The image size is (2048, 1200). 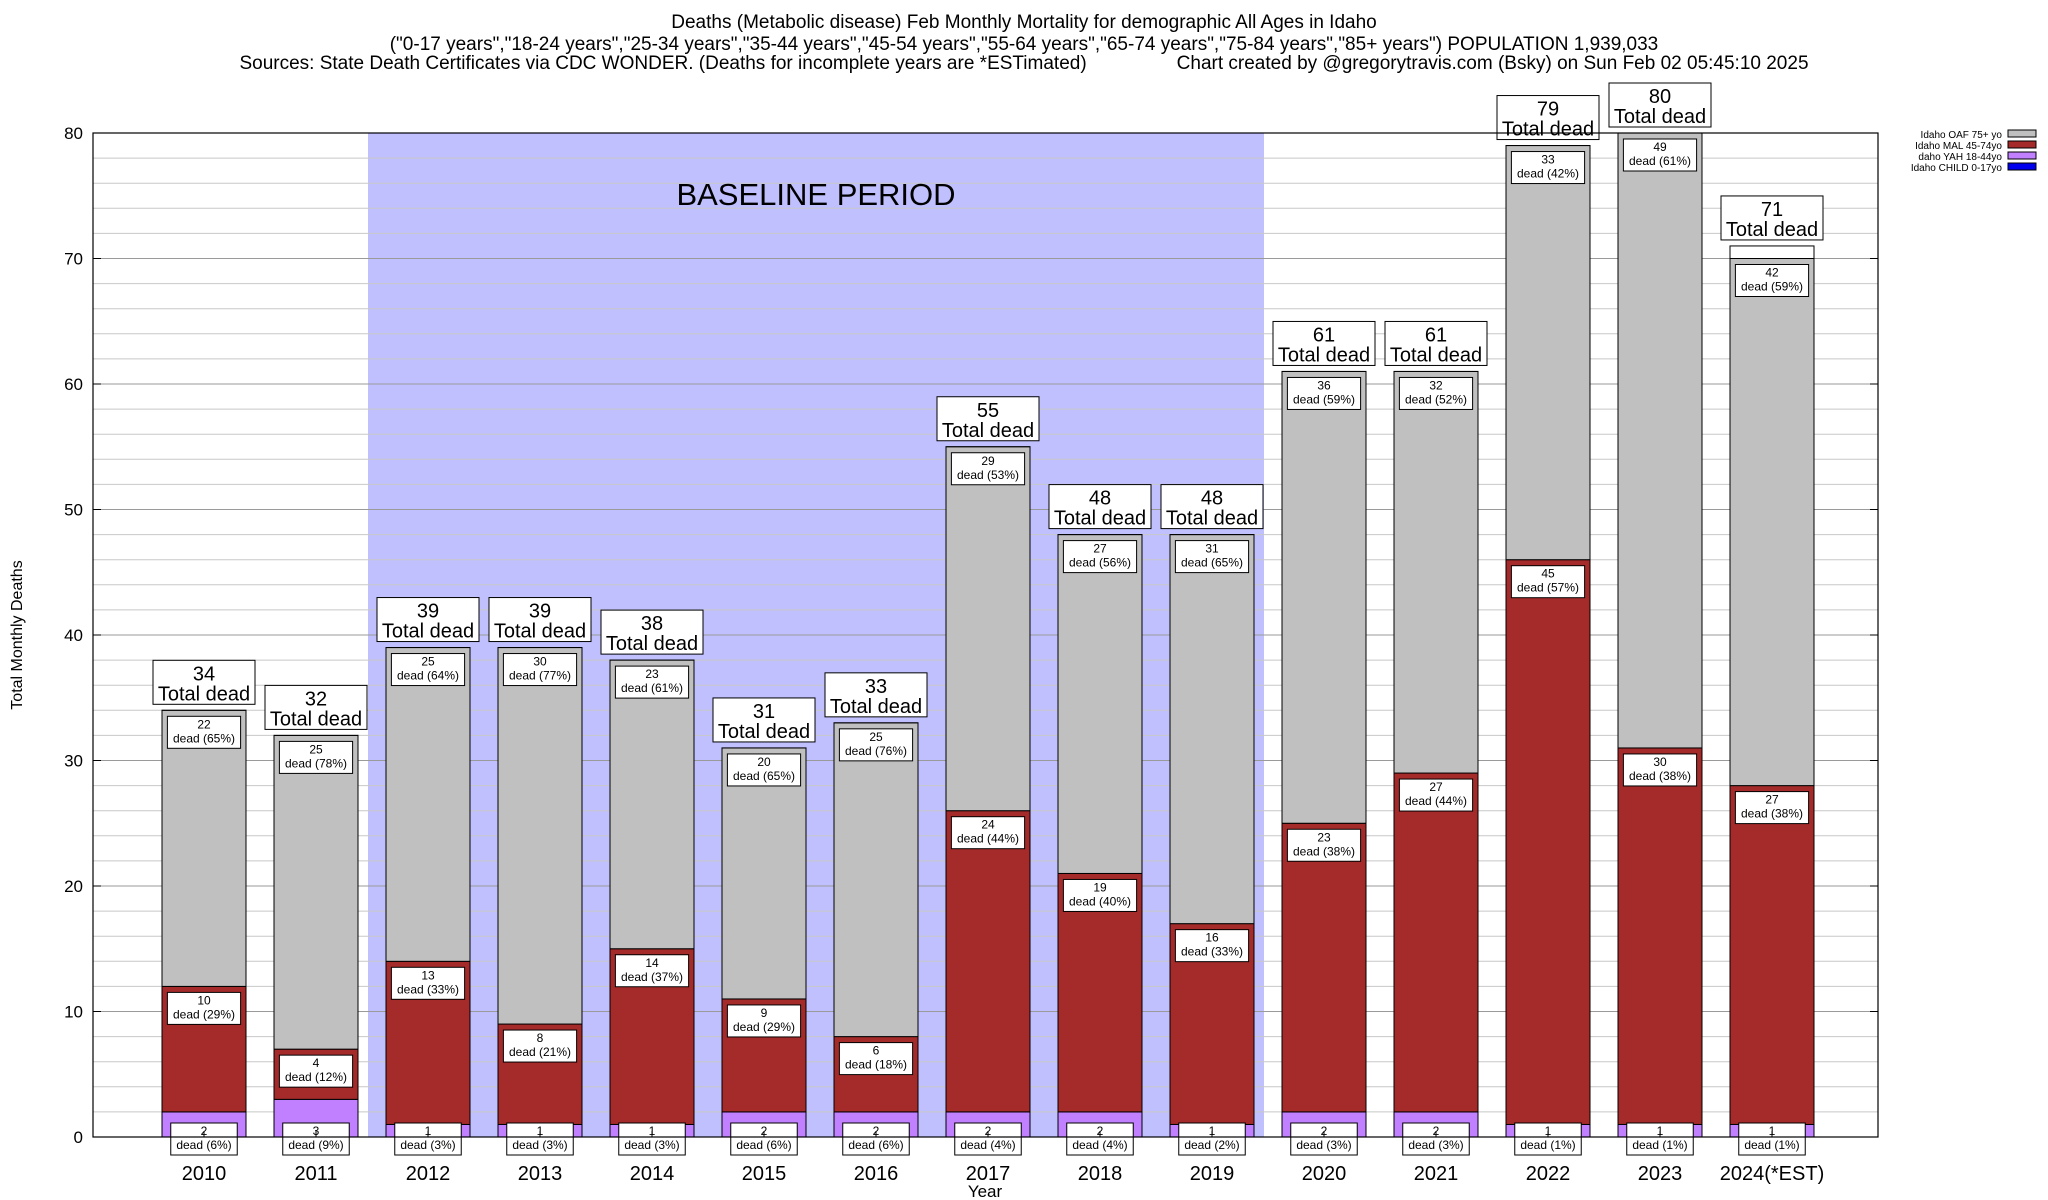 What do you see at coordinates (815, 194) in the screenshot?
I see `baseline-period-label: BASELINE PERIOD` at bounding box center [815, 194].